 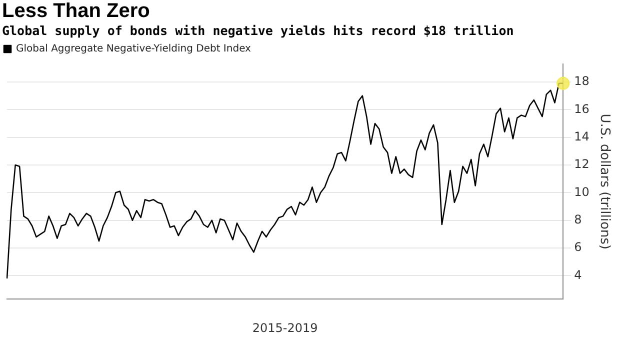 What do you see at coordinates (582, 164) in the screenshot?
I see `y-tick-label: 12` at bounding box center [582, 164].